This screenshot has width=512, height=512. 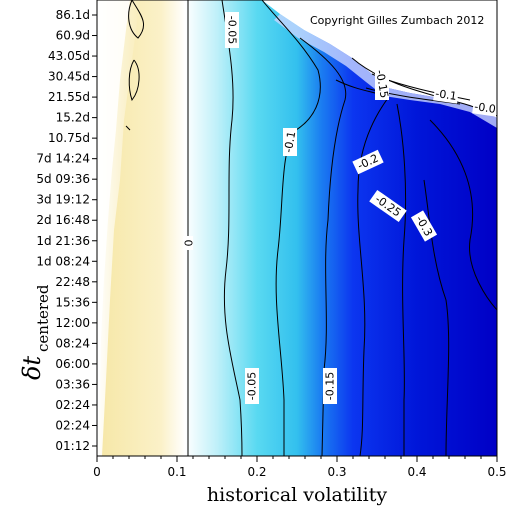 I want to click on y-tick-label: 3d 19:12, so click(x=63, y=200).